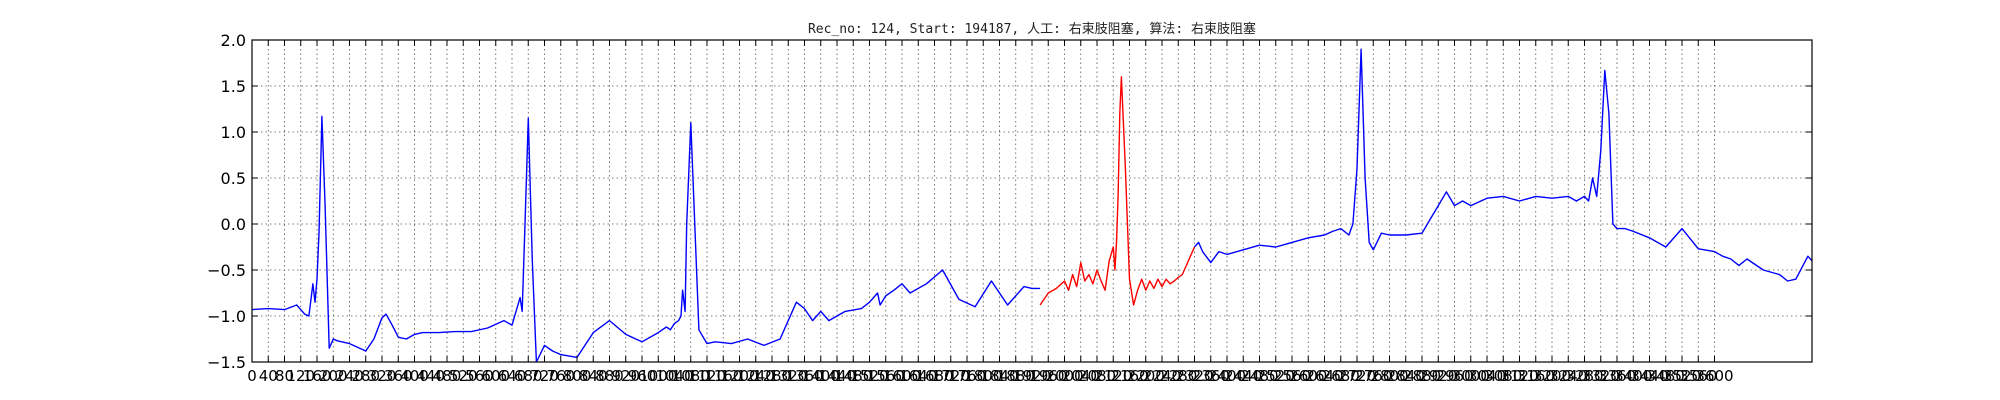 The image size is (2000, 400). What do you see at coordinates (1308, 376) in the screenshot?
I see `x-tick-label: 2600` at bounding box center [1308, 376].